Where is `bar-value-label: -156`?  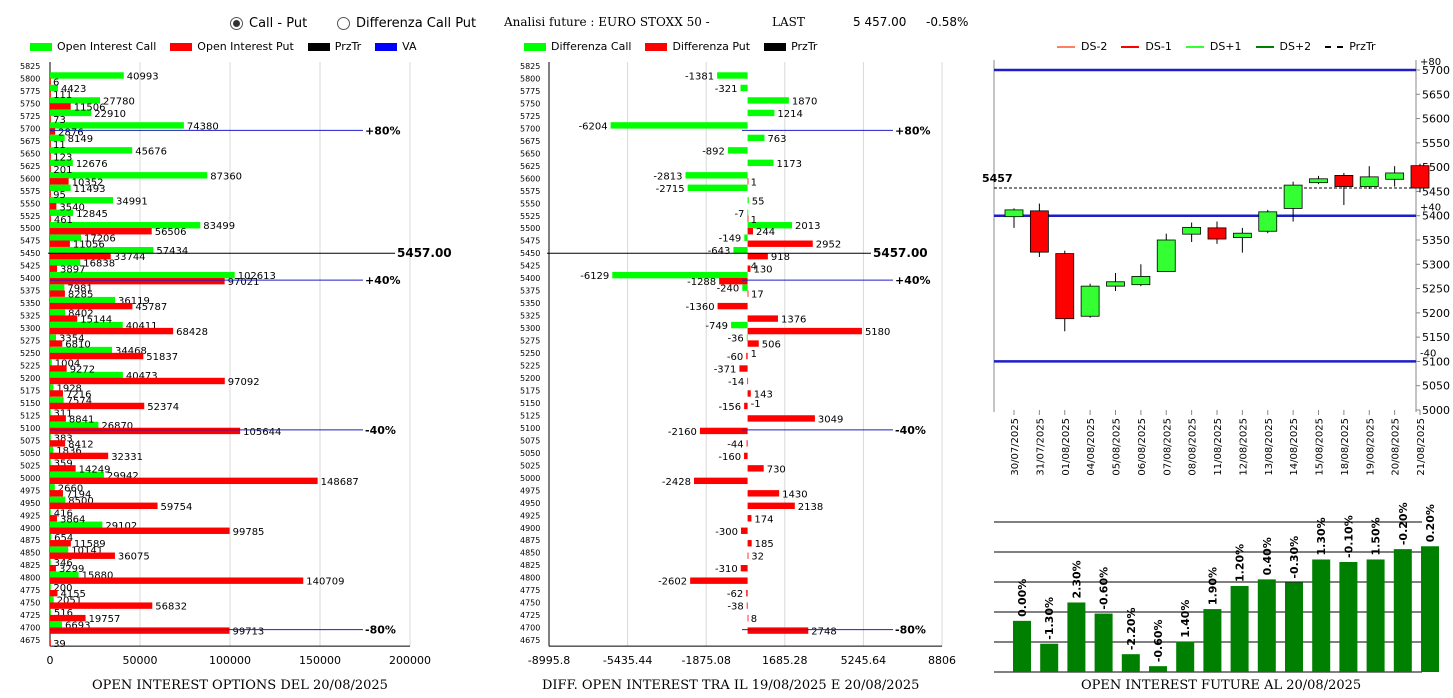
bar-value-label: -156 is located at coordinates (729, 407).